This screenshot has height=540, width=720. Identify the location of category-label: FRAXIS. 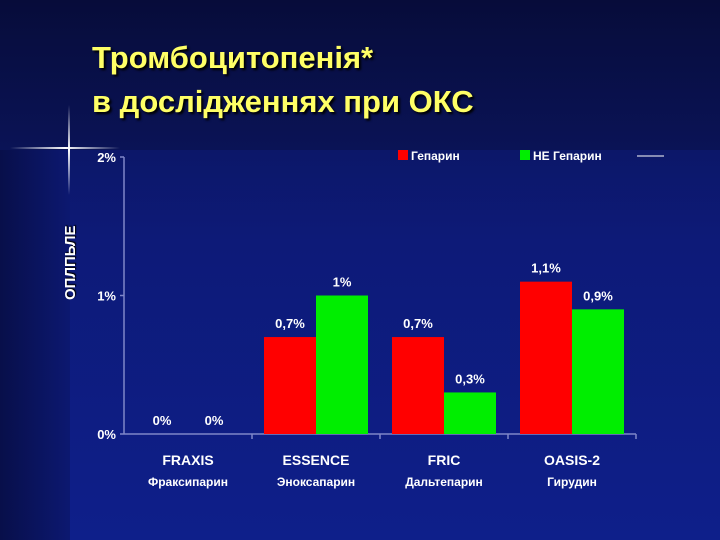
(187, 460).